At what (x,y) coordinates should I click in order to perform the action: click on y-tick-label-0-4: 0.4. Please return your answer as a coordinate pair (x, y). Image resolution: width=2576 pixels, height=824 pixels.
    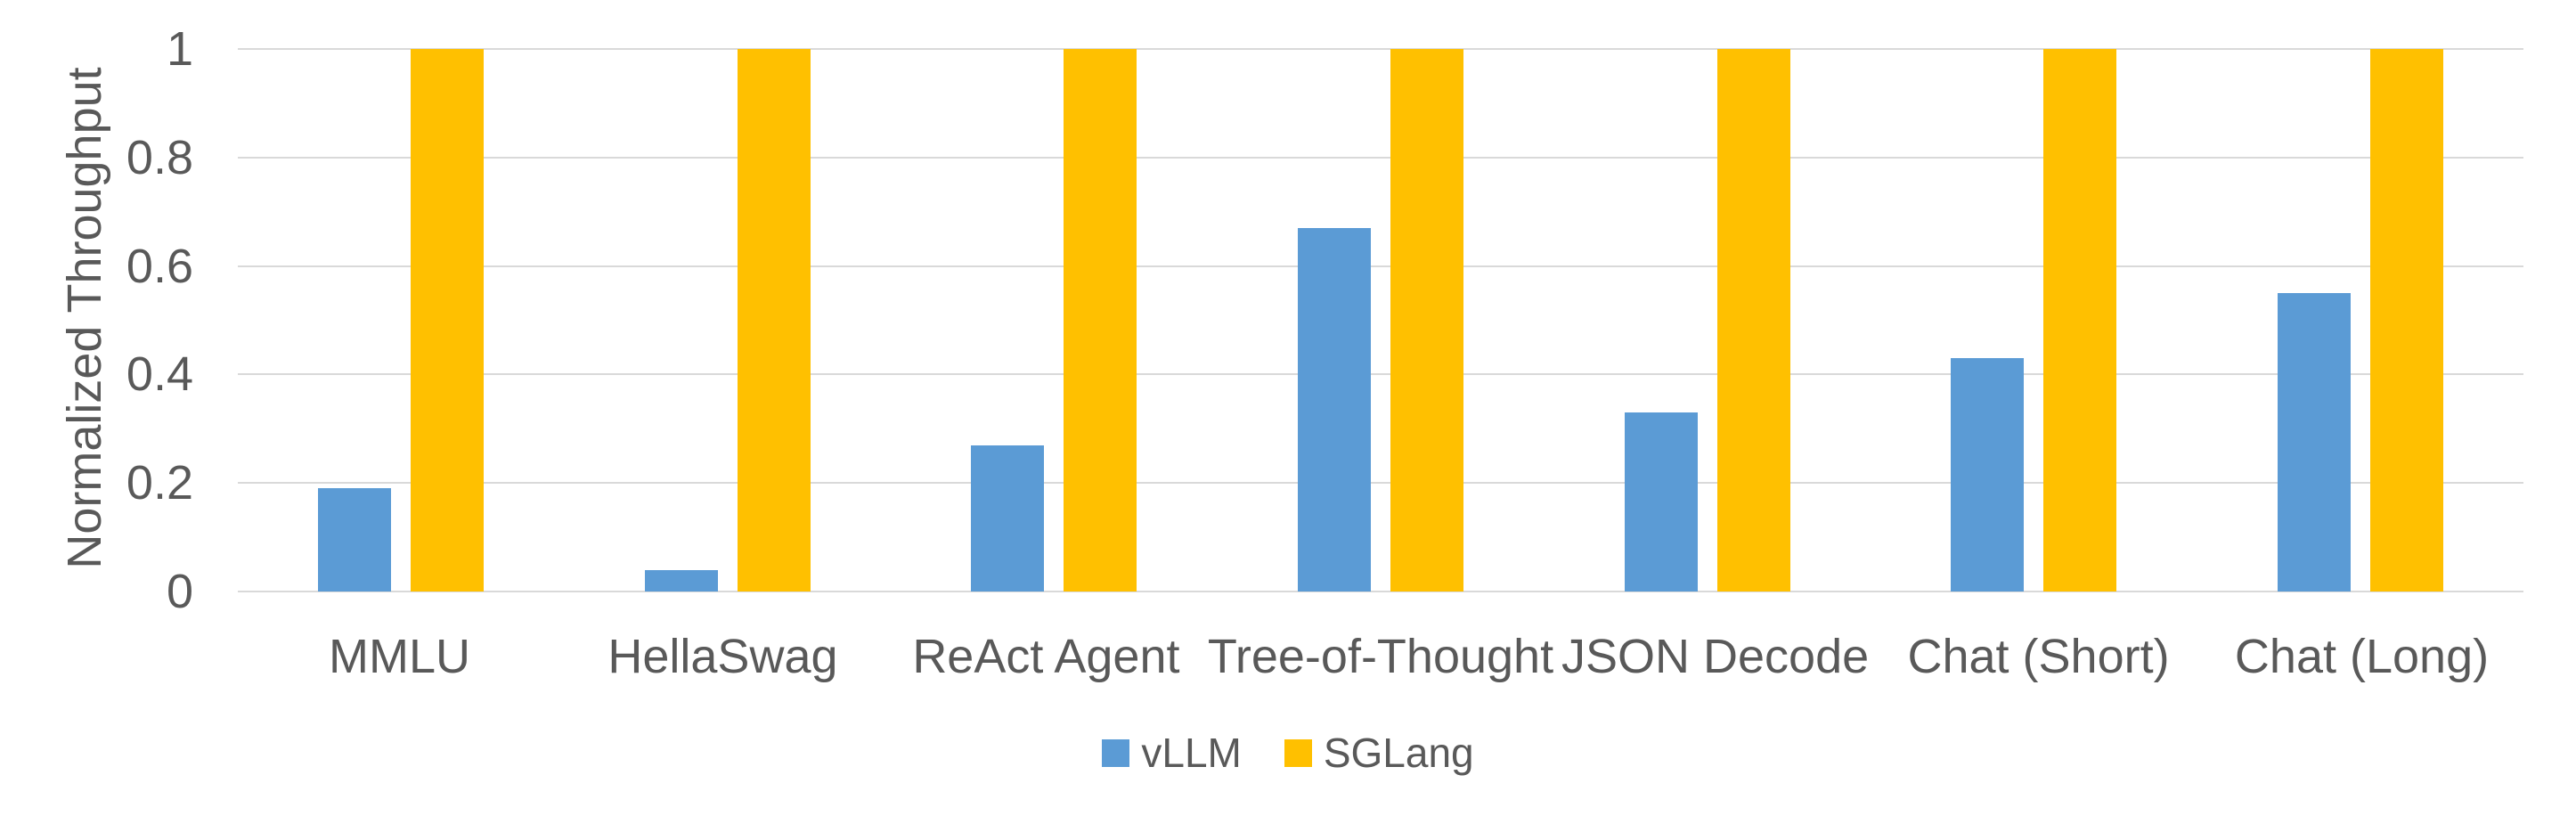
    Looking at the image, I should click on (160, 374).